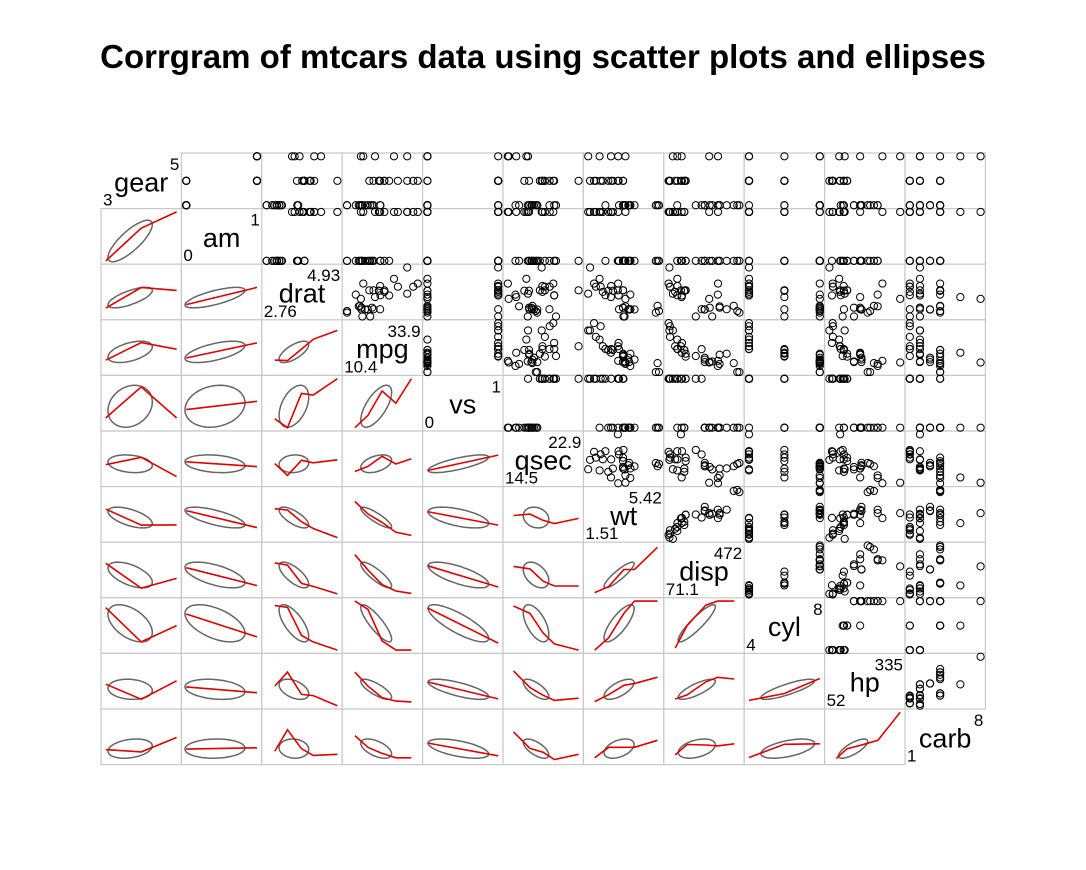  What do you see at coordinates (463, 518) in the screenshot?
I see `smooth-wt-vs` at bounding box center [463, 518].